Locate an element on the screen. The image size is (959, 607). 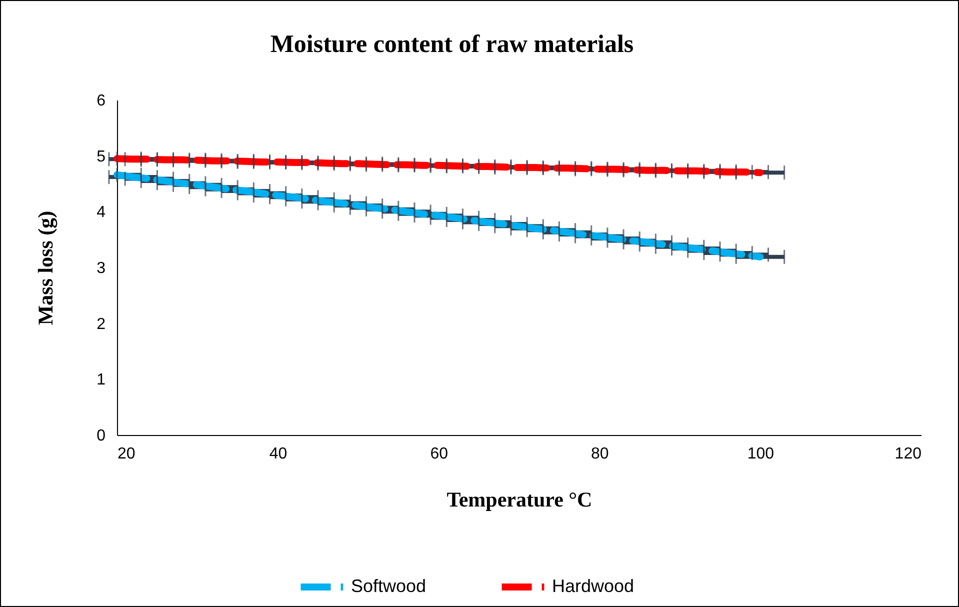
x-tick-label: 60 is located at coordinates (439, 454).